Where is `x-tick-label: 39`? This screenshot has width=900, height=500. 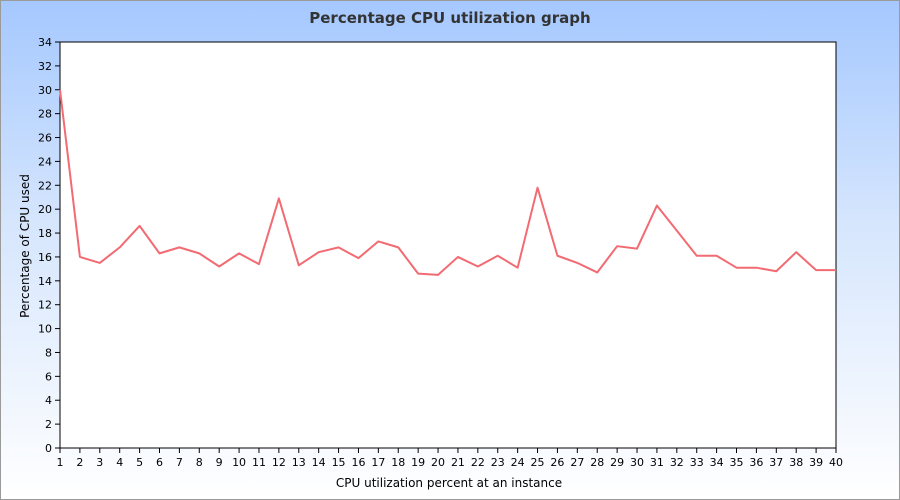
x-tick-label: 39 is located at coordinates (816, 462).